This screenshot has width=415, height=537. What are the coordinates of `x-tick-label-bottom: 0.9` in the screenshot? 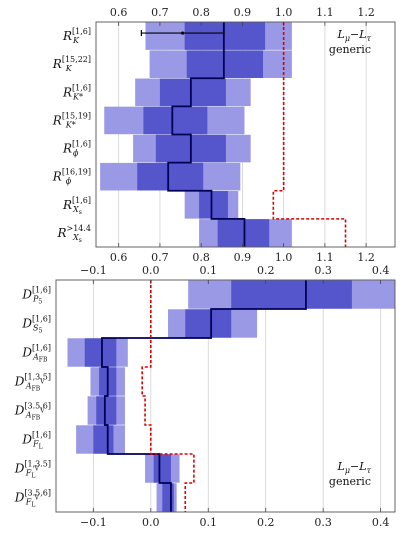 It's located at (243, 257).